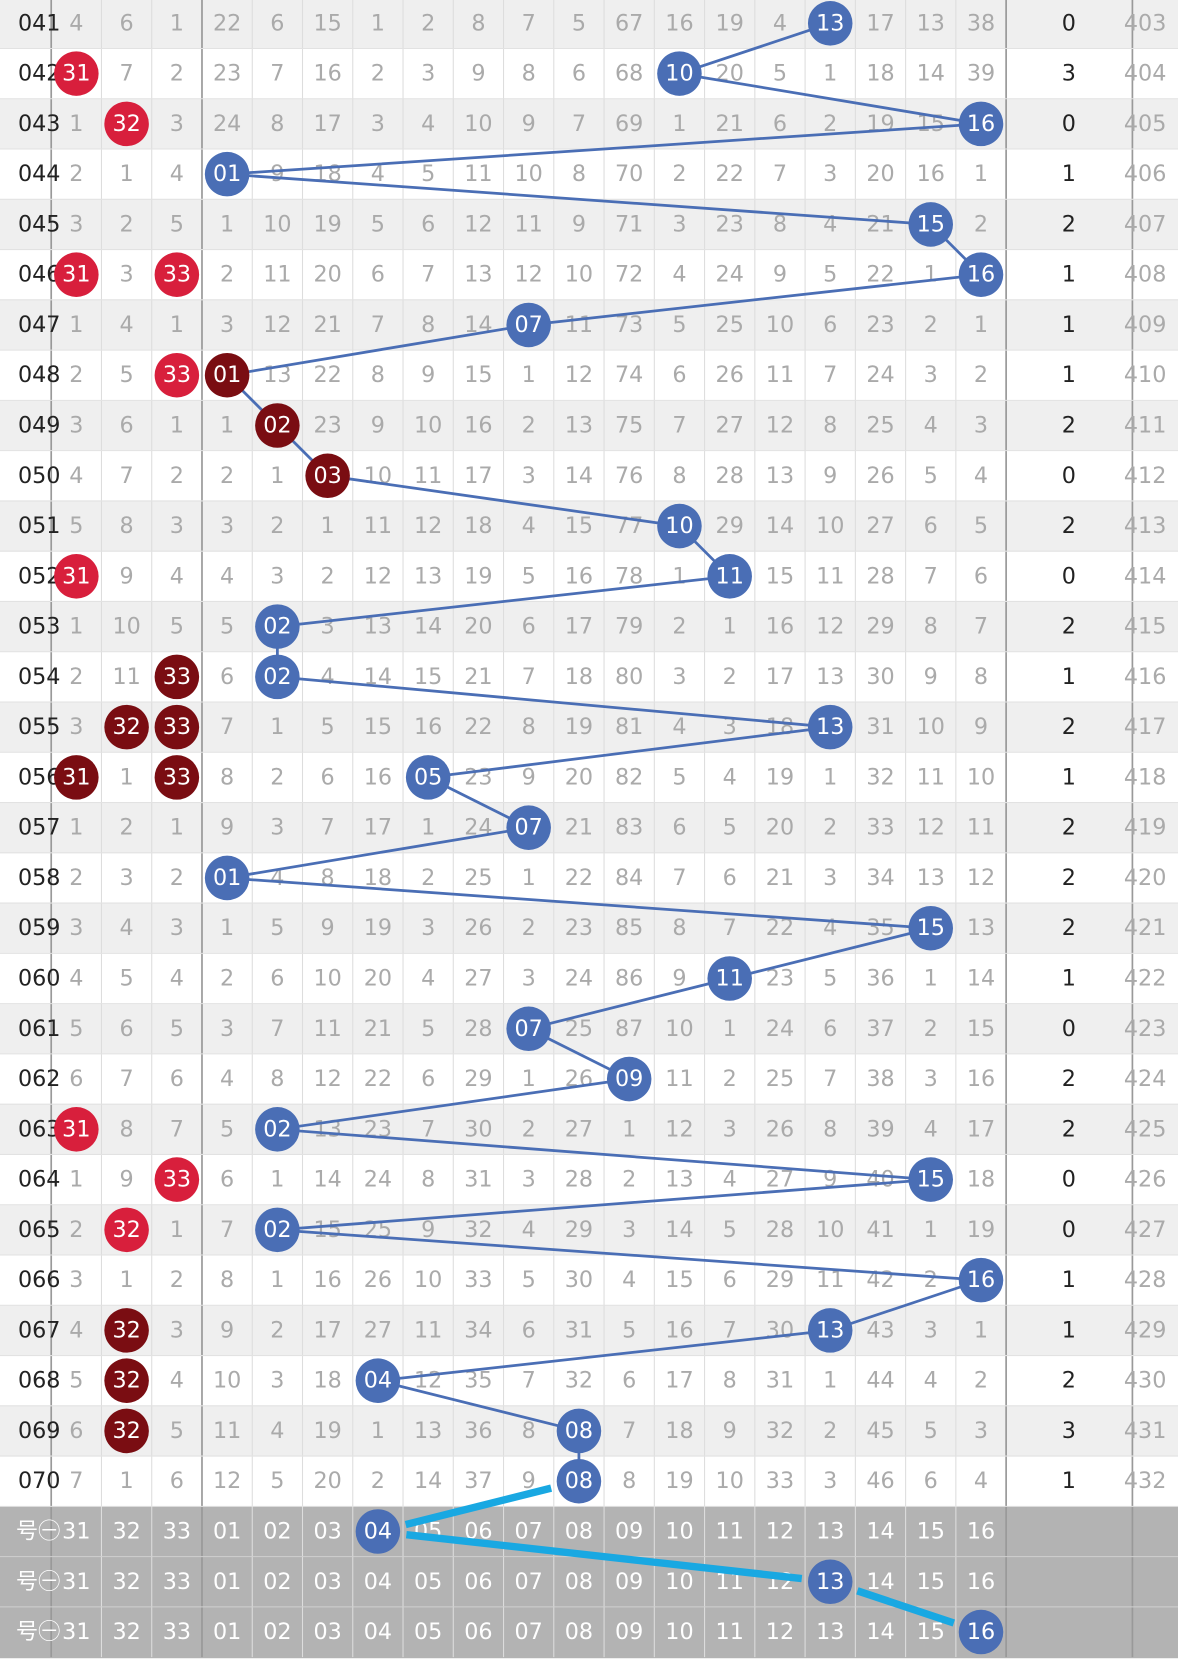 This screenshot has width=1178, height=1663. Describe the element at coordinates (830, 1280) in the screenshot. I see `cell-number: 11` at that location.